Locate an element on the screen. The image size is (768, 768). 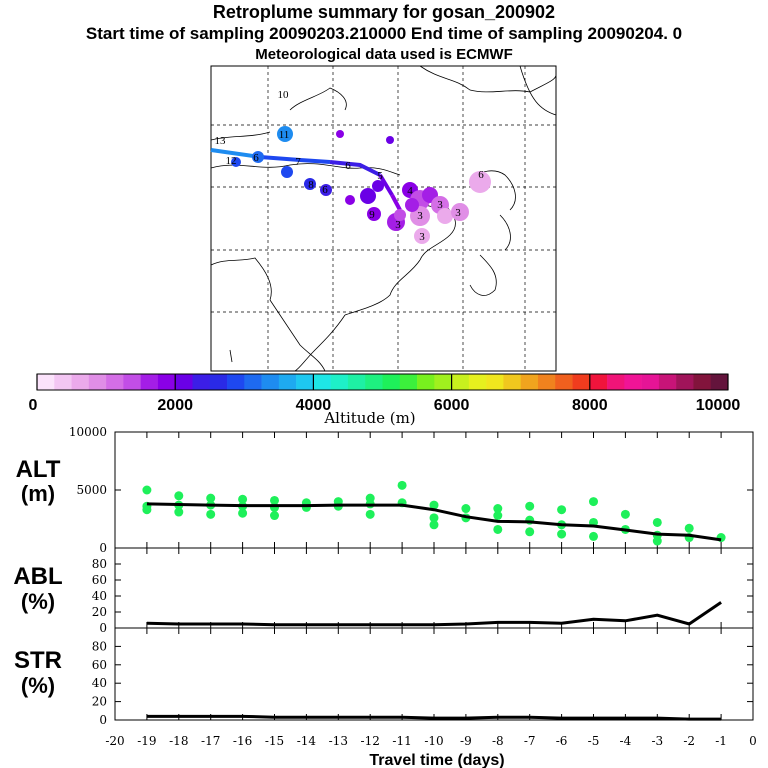
colorbar-tick-label: 2000 is located at coordinates (175, 405).